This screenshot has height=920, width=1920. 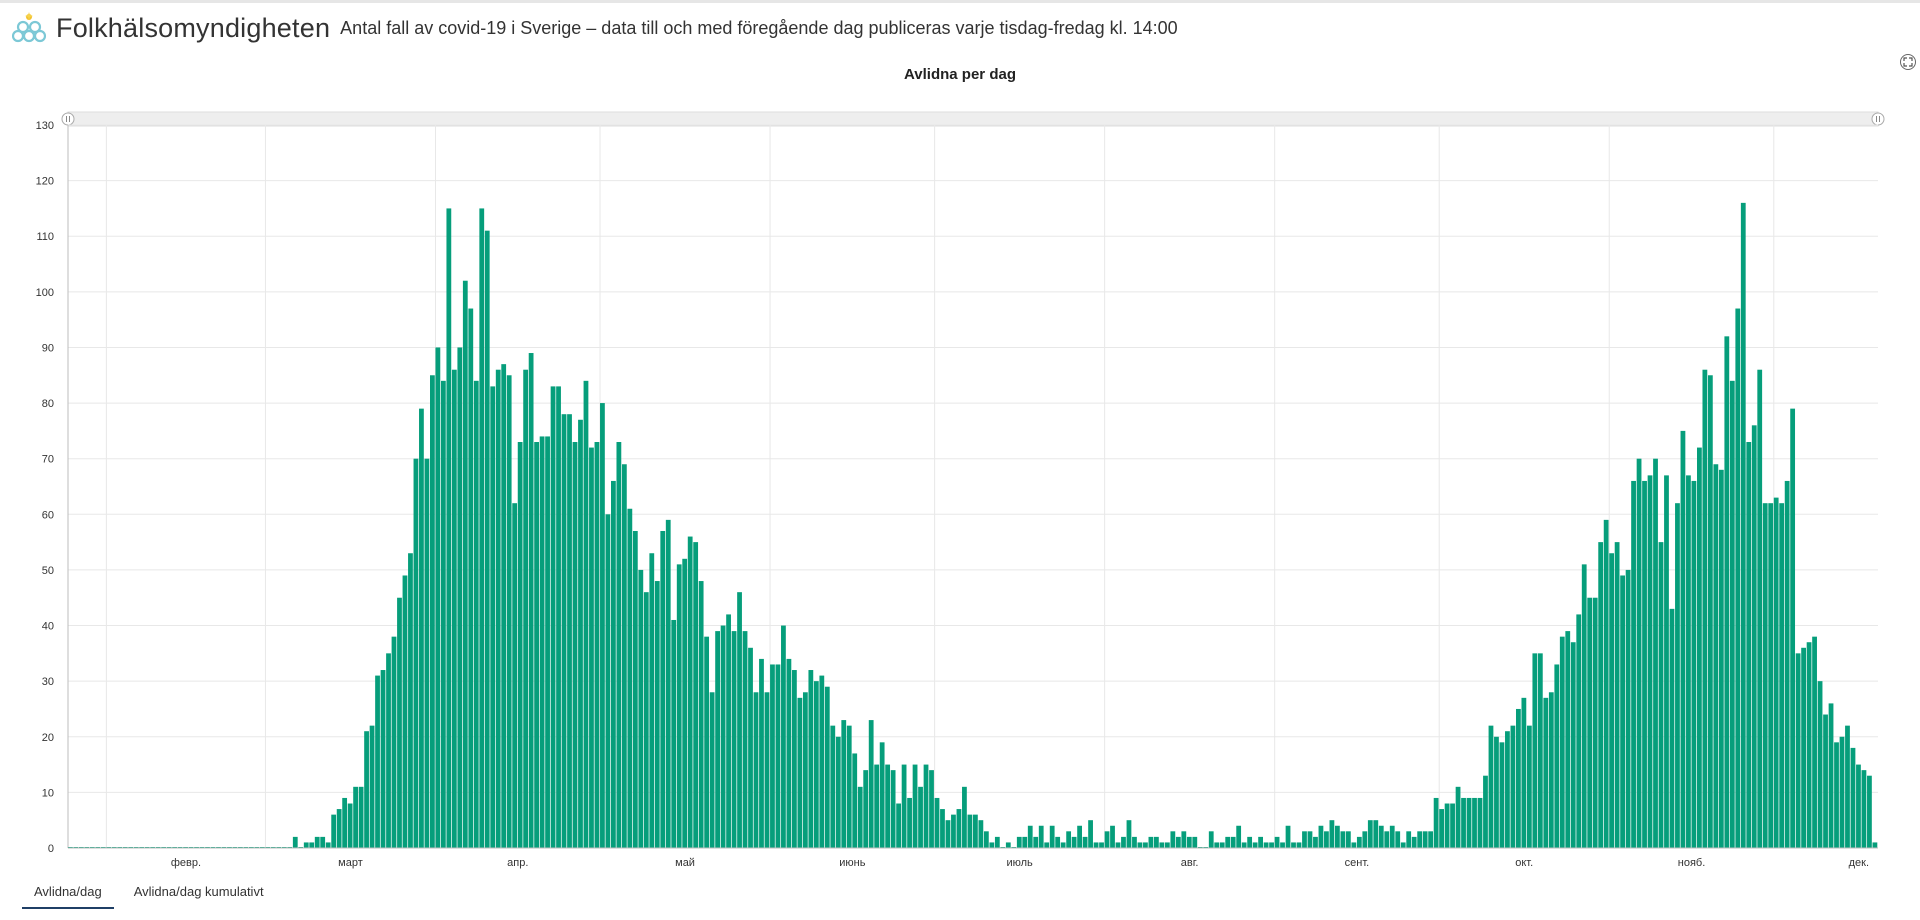 What do you see at coordinates (973, 119) in the screenshot?
I see `range-scrollbar` at bounding box center [973, 119].